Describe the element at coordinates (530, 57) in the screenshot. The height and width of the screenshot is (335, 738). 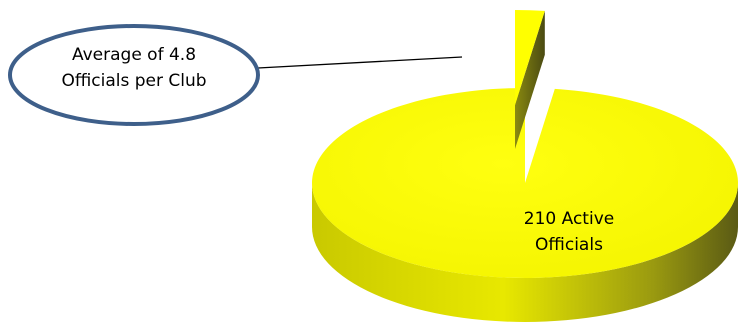
I see `slice-top-face` at that location.